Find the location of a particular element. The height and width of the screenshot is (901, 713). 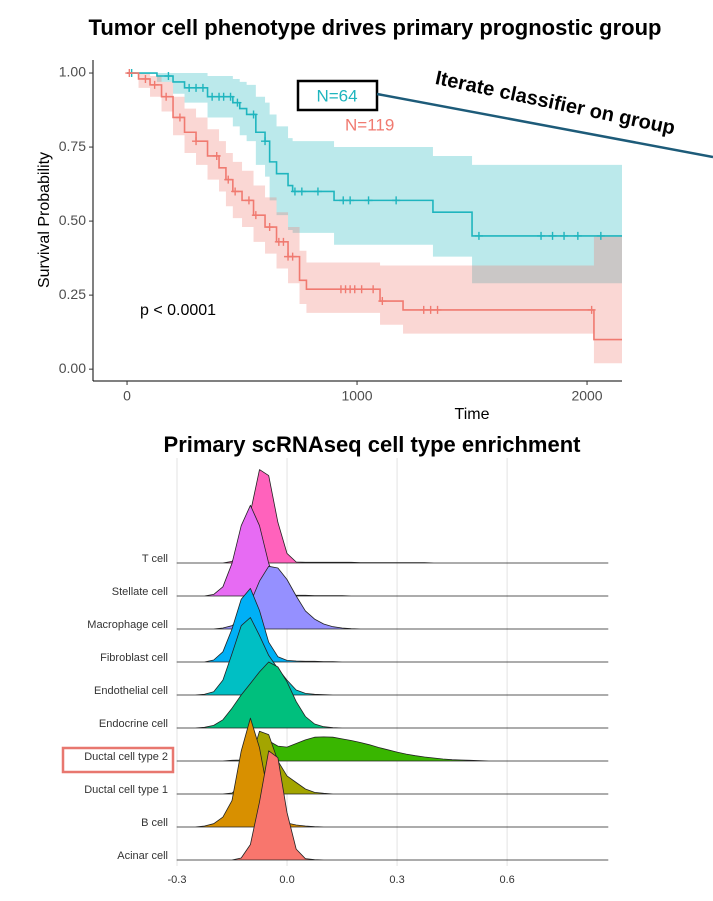

y-tick-label: Endocrine cell is located at coordinates (133, 724).